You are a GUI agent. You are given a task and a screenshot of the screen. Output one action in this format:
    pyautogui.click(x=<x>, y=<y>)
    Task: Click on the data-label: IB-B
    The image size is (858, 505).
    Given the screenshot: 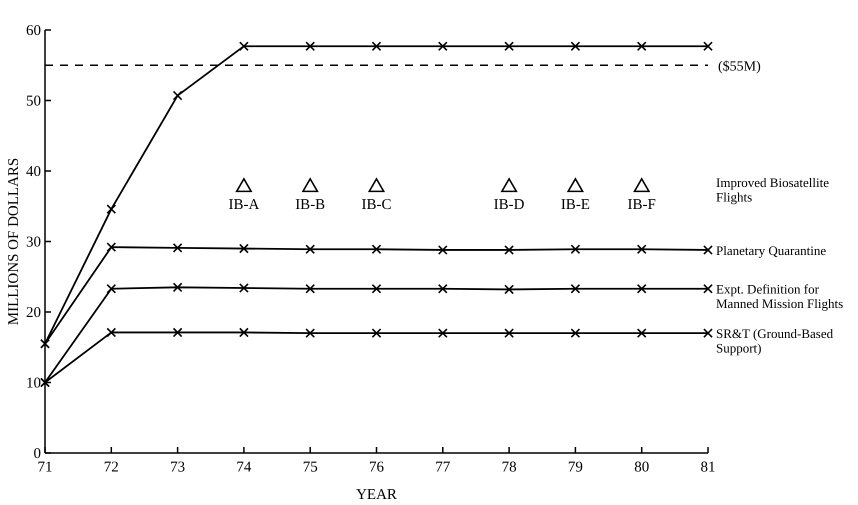 What is the action you would take?
    pyautogui.click(x=310, y=205)
    